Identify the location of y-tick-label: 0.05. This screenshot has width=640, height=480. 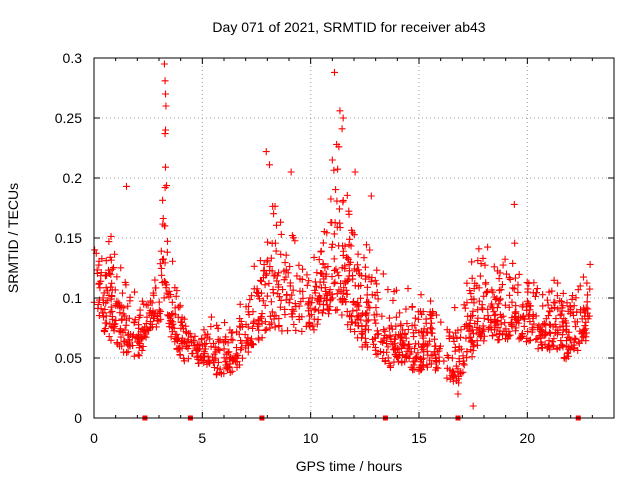
(68, 358).